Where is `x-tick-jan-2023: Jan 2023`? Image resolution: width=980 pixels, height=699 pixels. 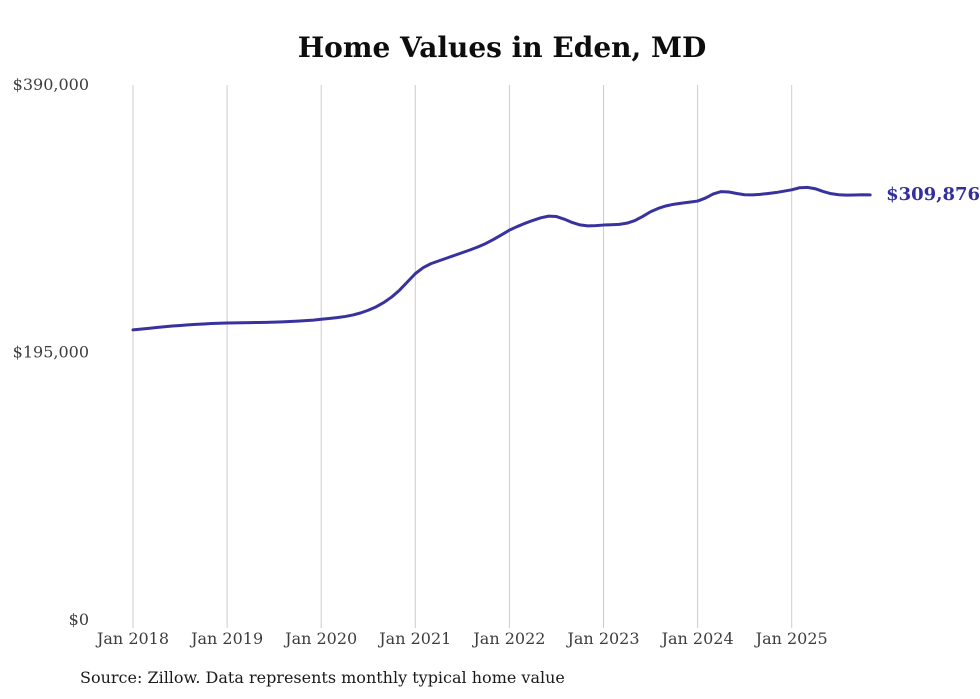
x-tick-jan-2023: Jan 2023 is located at coordinates (602, 638).